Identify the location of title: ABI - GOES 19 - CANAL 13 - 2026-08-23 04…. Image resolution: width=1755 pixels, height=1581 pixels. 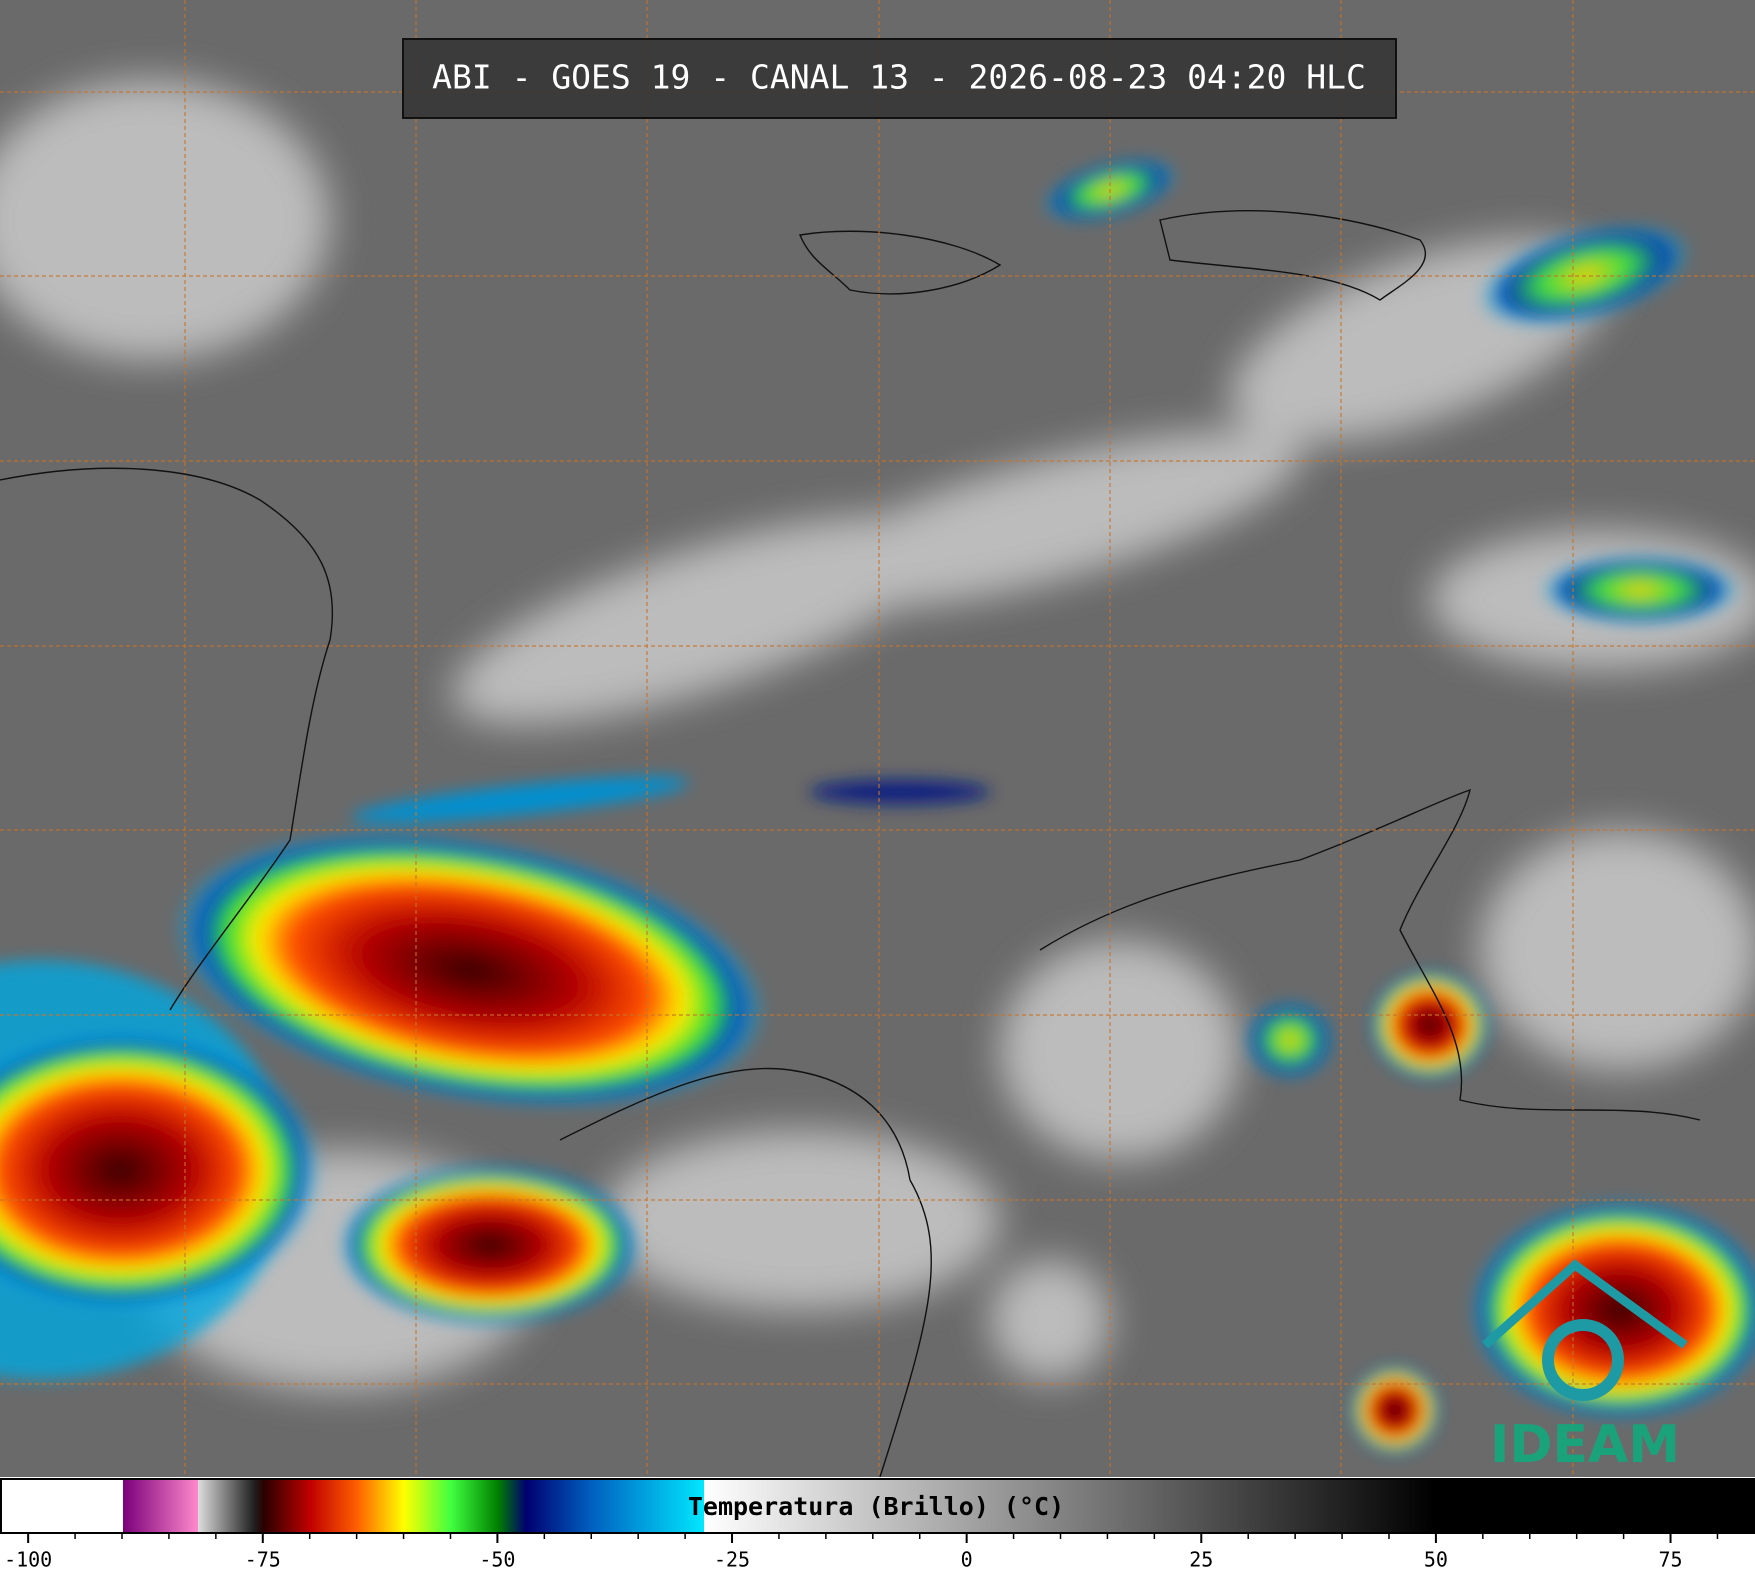
(899, 77).